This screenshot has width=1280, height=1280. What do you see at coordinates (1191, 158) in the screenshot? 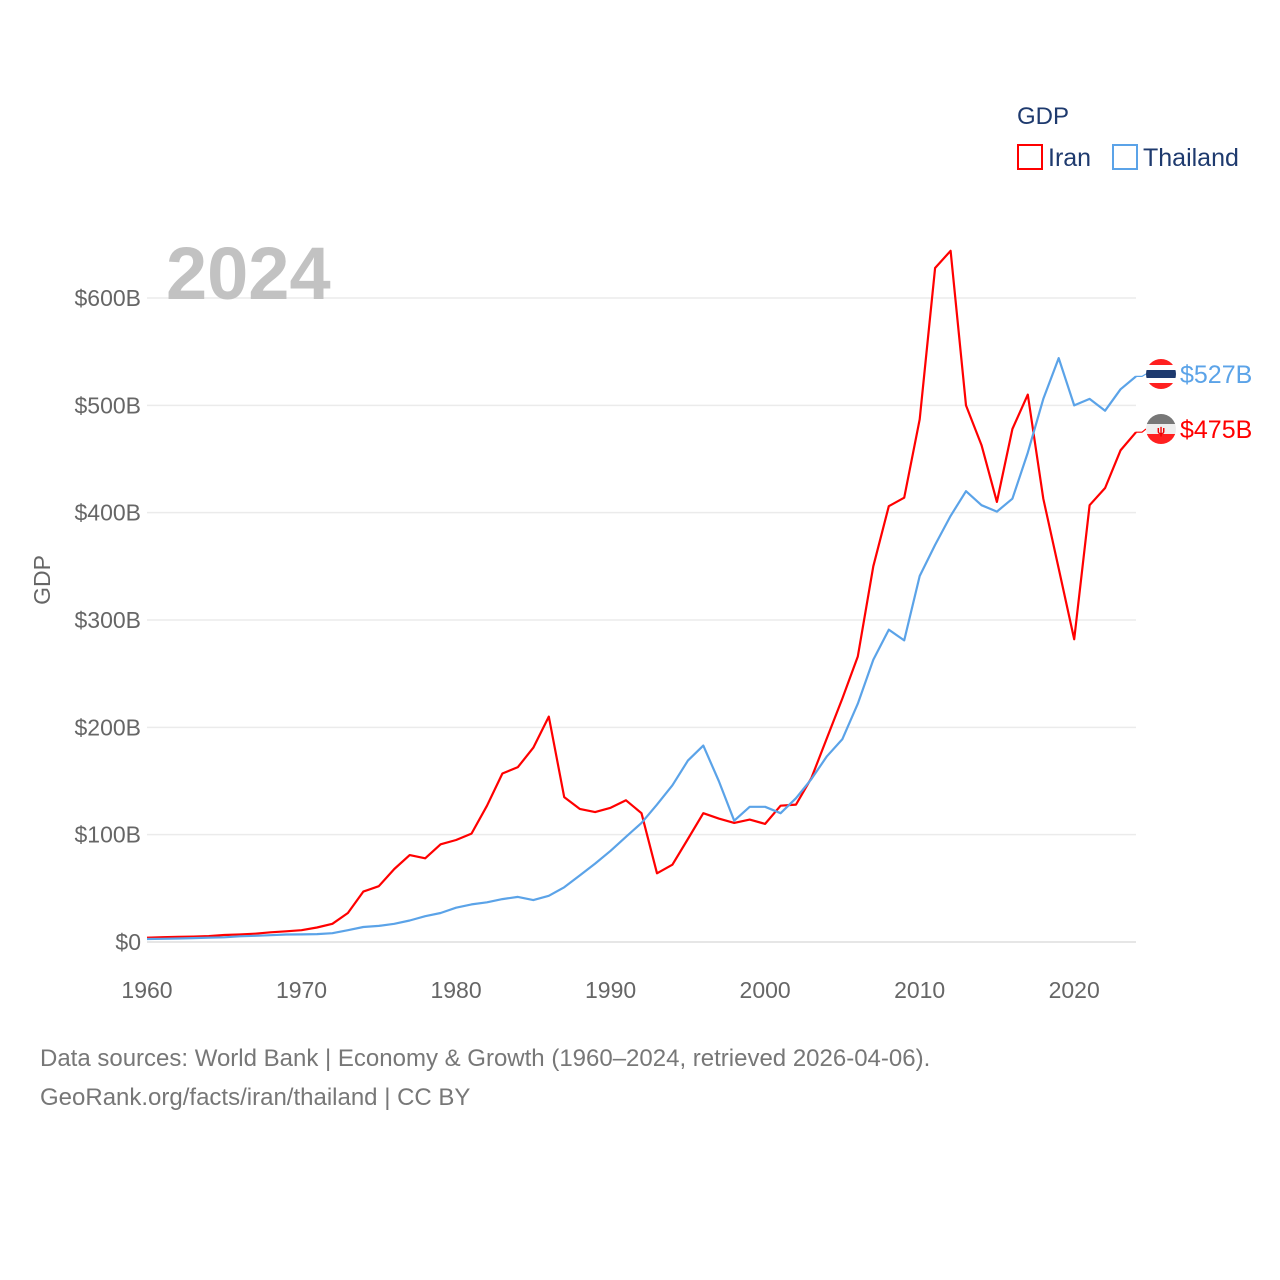
I see `legend-label-thailand: Thailand` at bounding box center [1191, 158].